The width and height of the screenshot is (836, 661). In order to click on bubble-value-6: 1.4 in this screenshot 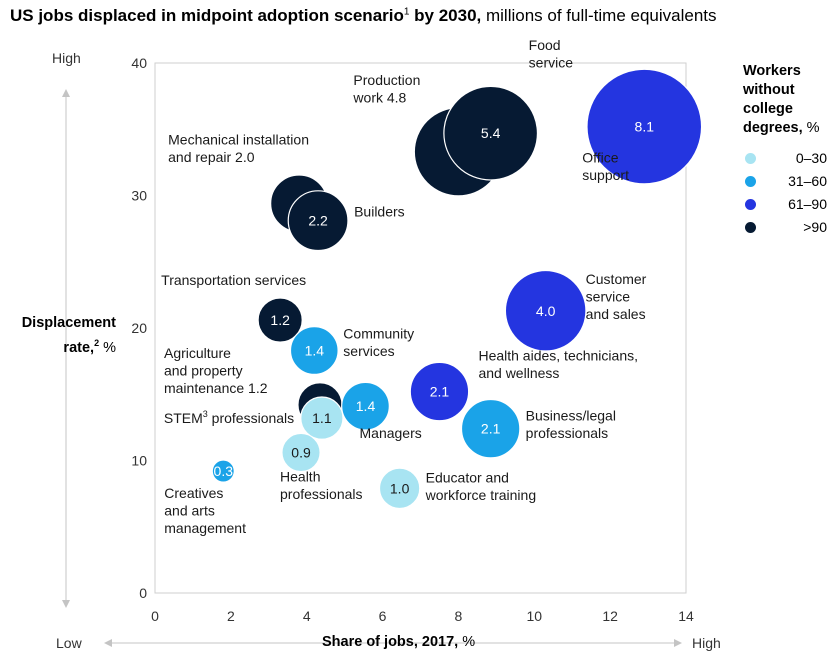, I will do `click(315, 351)`.